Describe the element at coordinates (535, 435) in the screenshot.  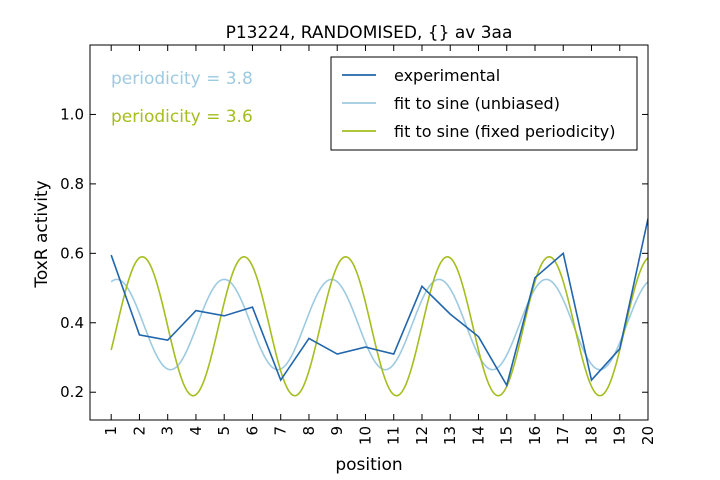
I see `x-tick-label: 16` at that location.